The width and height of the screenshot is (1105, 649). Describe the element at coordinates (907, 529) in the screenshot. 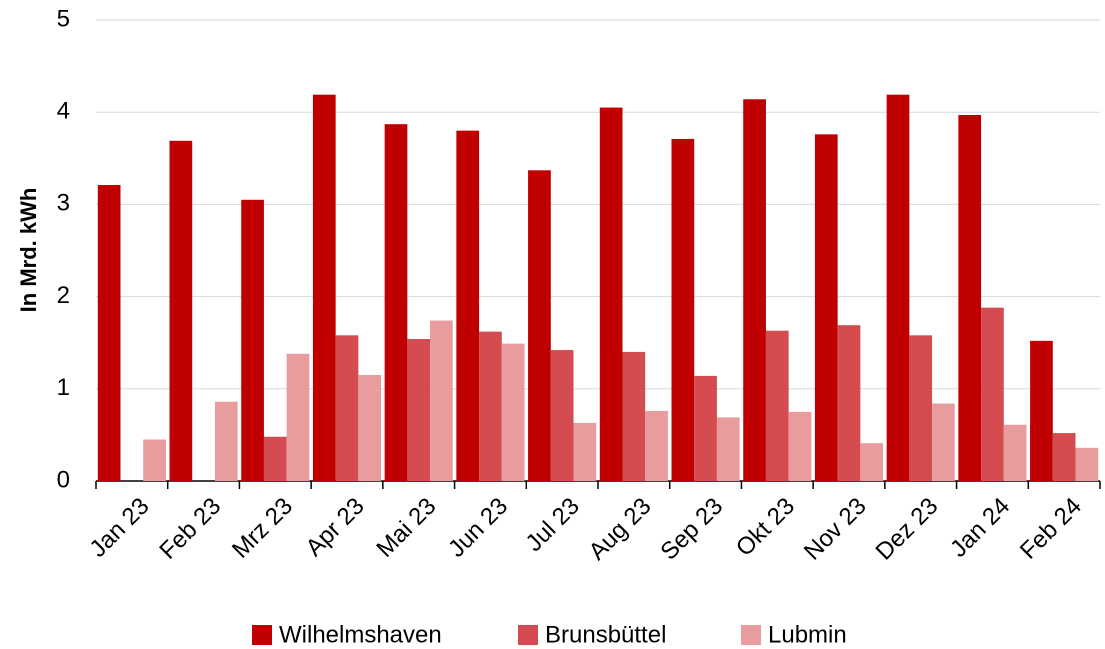

I see `x-tick-label: Dez 23` at that location.